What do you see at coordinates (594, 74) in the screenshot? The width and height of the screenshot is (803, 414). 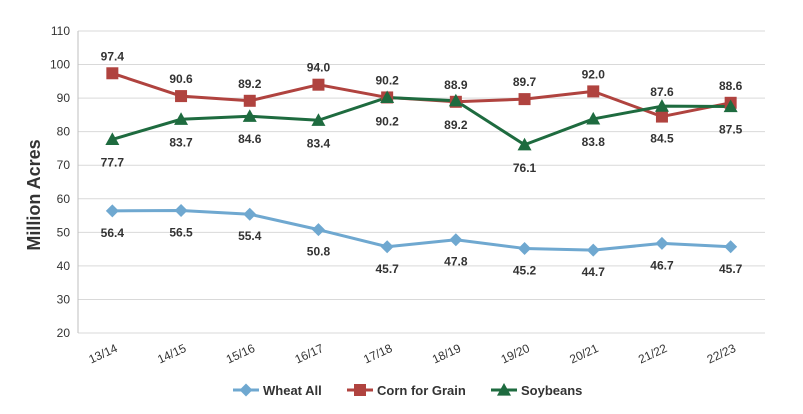 I see `data-label: 92.0` at bounding box center [594, 74].